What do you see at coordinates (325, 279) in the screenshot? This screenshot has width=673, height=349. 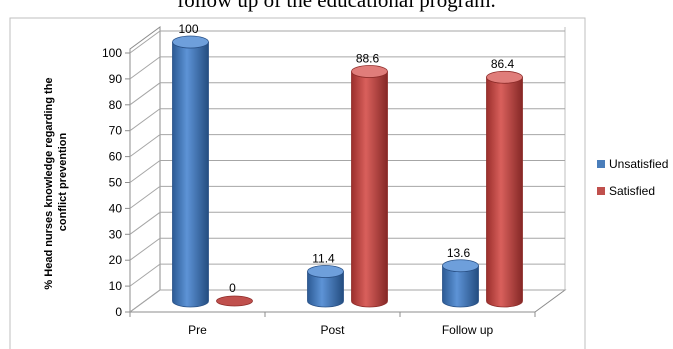 I see `bar-unsatisfied-post: 11.4` at bounding box center [325, 279].